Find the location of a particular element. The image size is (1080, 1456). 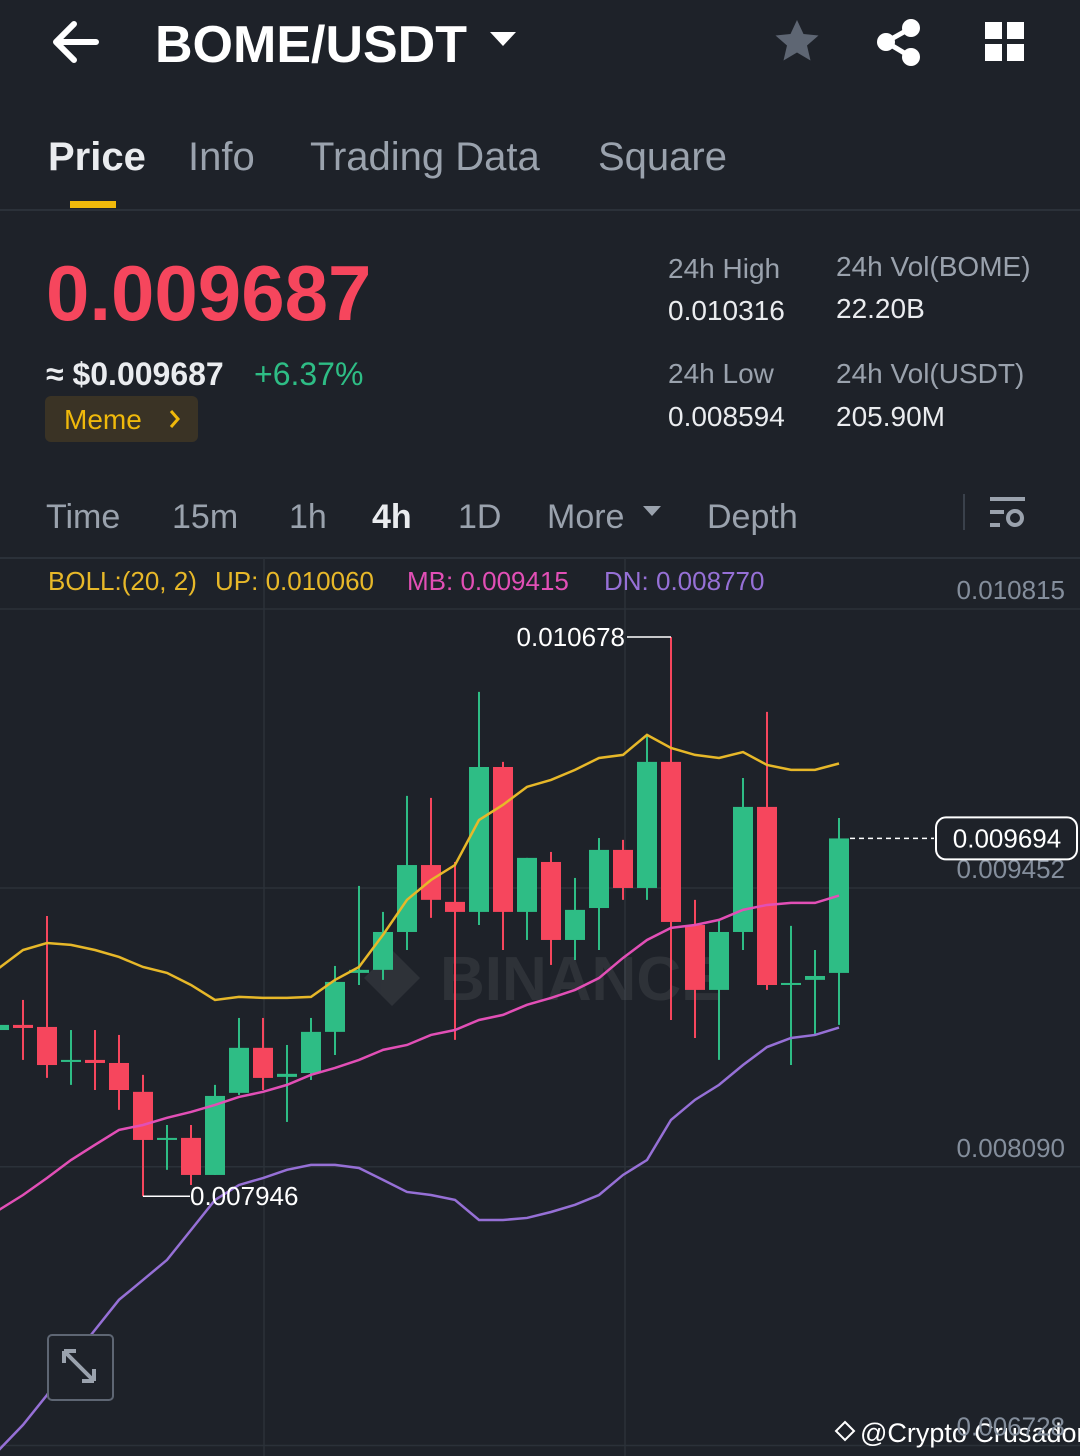

interval: 1h is located at coordinates (308, 517).